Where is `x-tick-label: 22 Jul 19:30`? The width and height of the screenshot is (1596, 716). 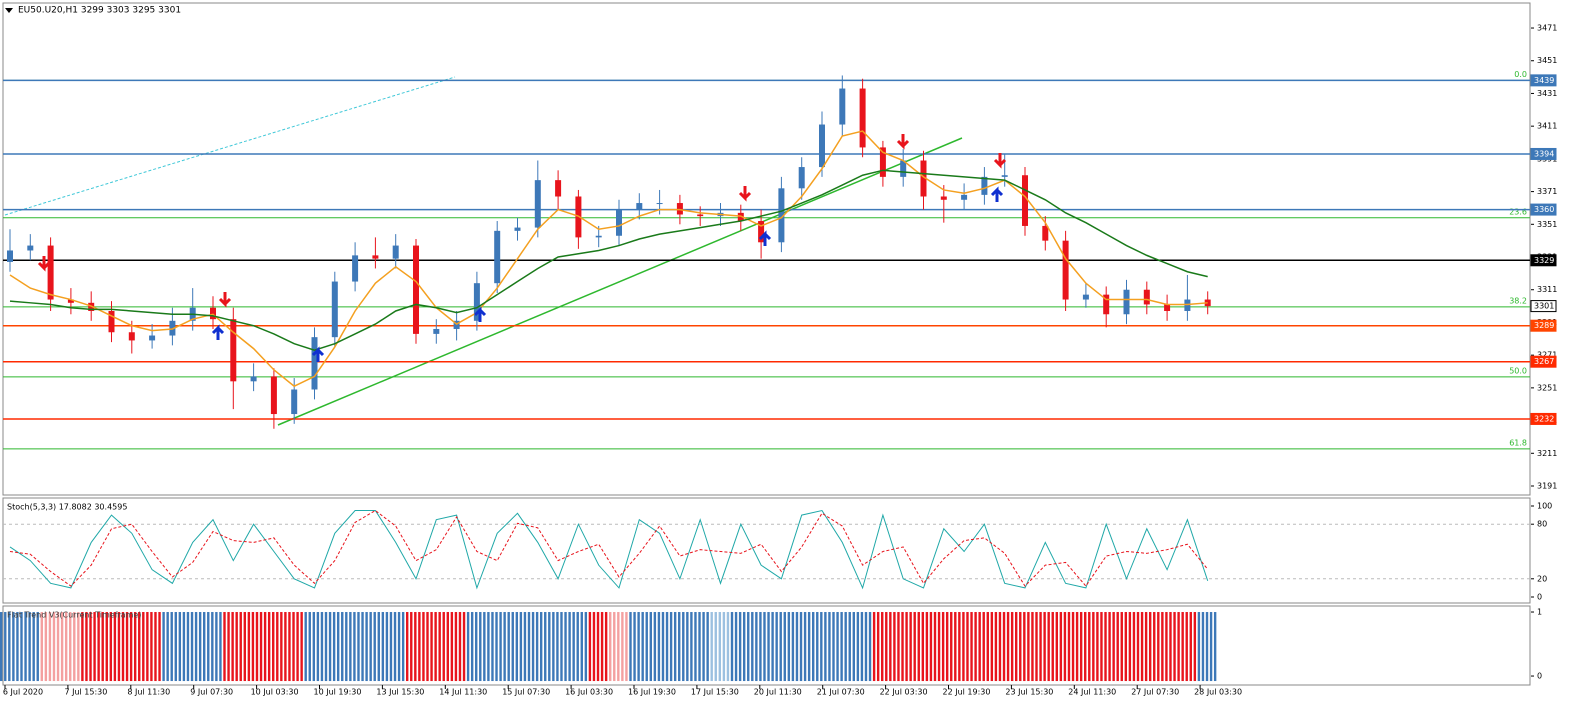 x-tick-label: 22 Jul 19:30 is located at coordinates (967, 692).